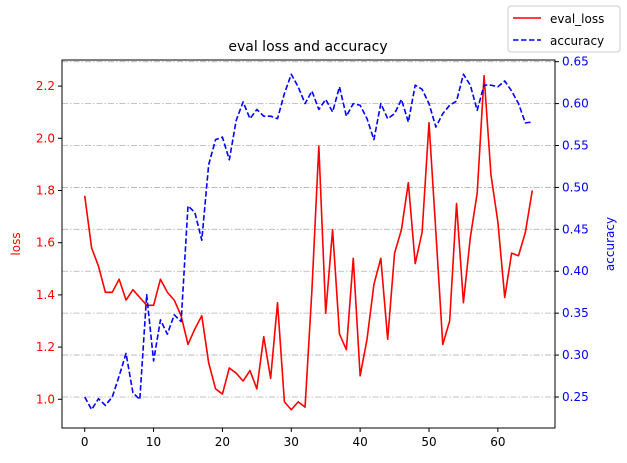 This screenshot has height=463, width=627. Describe the element at coordinates (360, 442) in the screenshot. I see `x-tick-label: 40` at that location.